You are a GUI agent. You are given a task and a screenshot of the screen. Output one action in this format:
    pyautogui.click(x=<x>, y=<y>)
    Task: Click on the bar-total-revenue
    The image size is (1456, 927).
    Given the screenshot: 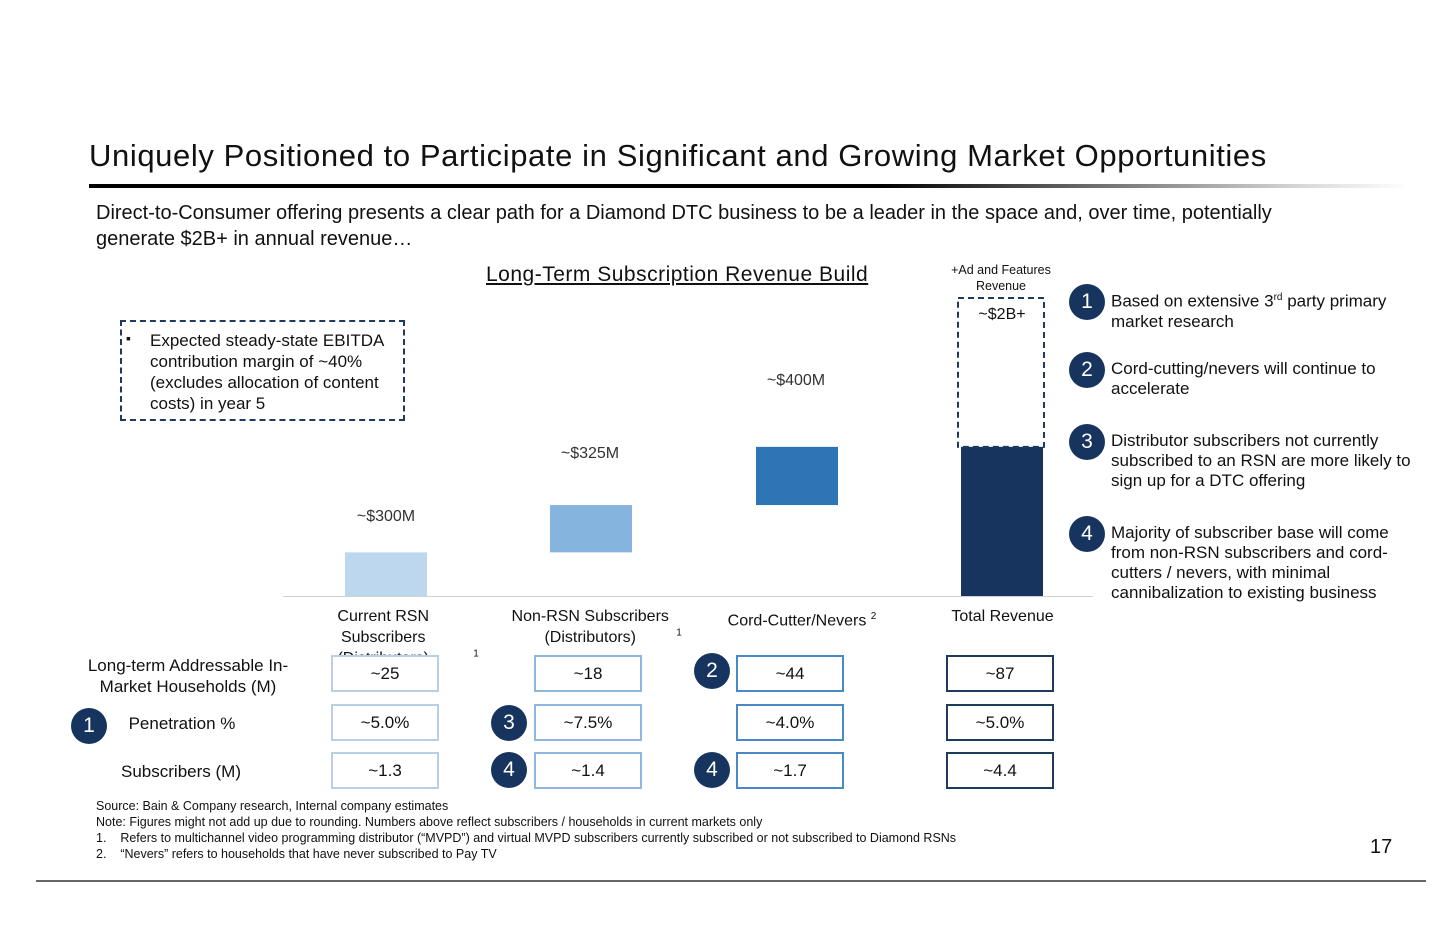 What is the action you would take?
    pyautogui.click(x=1002, y=521)
    